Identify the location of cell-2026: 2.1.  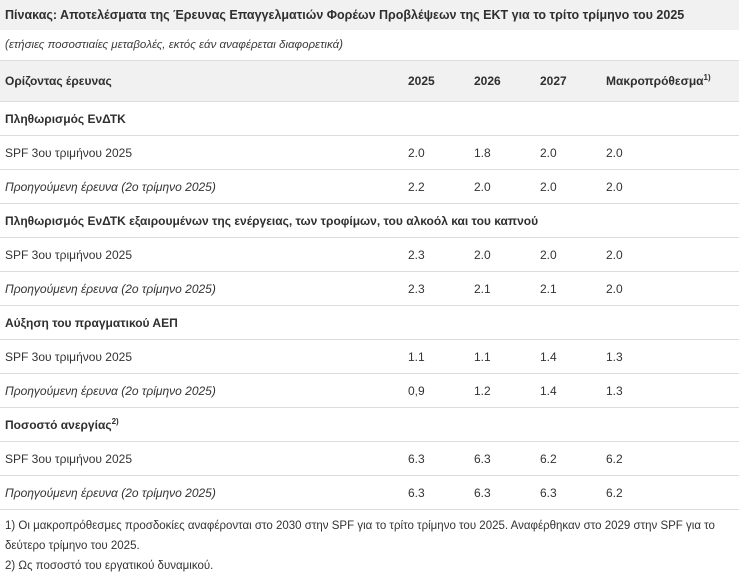
(507, 288).